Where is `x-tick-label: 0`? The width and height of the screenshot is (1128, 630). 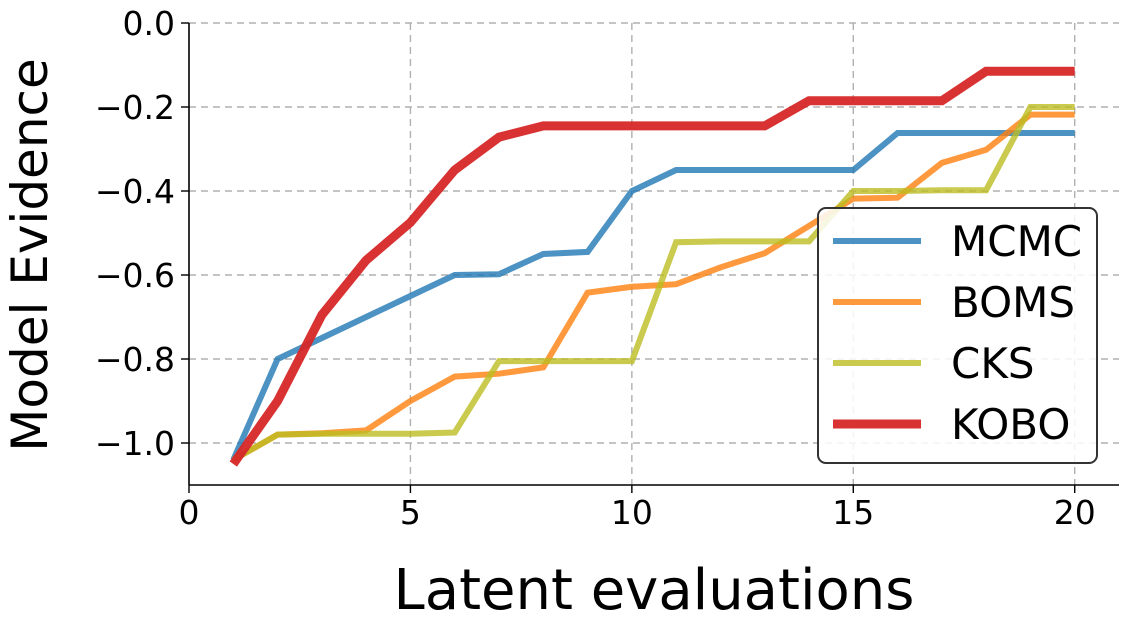 x-tick-label: 0 is located at coordinates (189, 512).